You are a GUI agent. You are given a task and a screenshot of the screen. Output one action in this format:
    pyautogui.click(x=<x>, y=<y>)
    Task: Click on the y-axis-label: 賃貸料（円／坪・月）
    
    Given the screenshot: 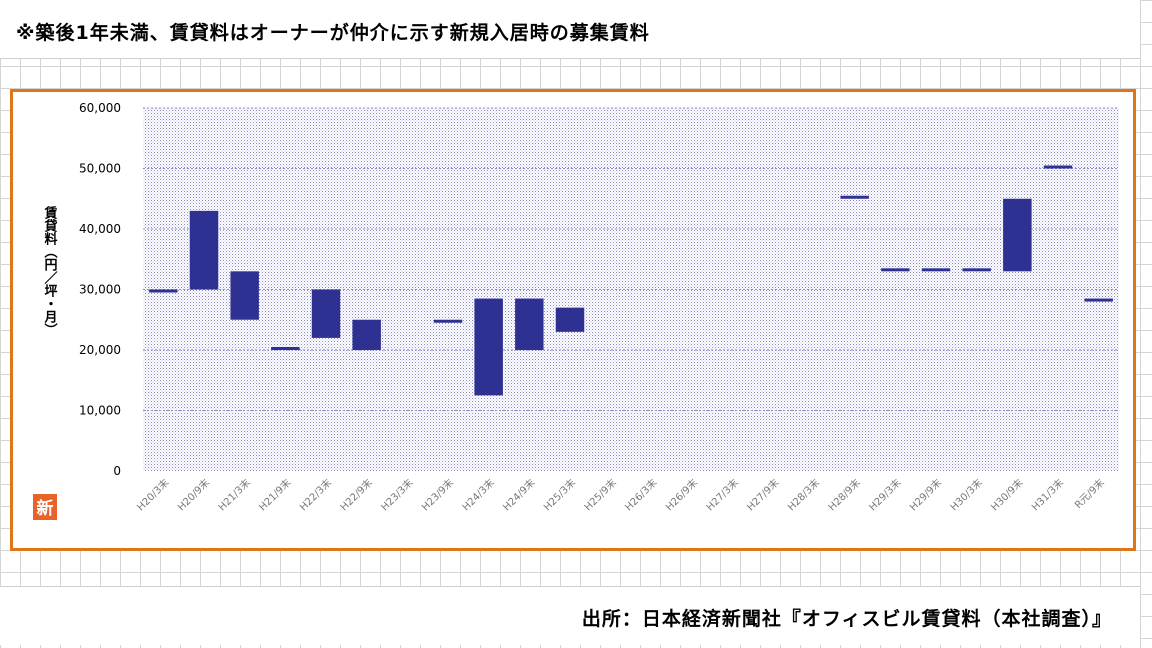 What is the action you would take?
    pyautogui.click(x=50, y=270)
    